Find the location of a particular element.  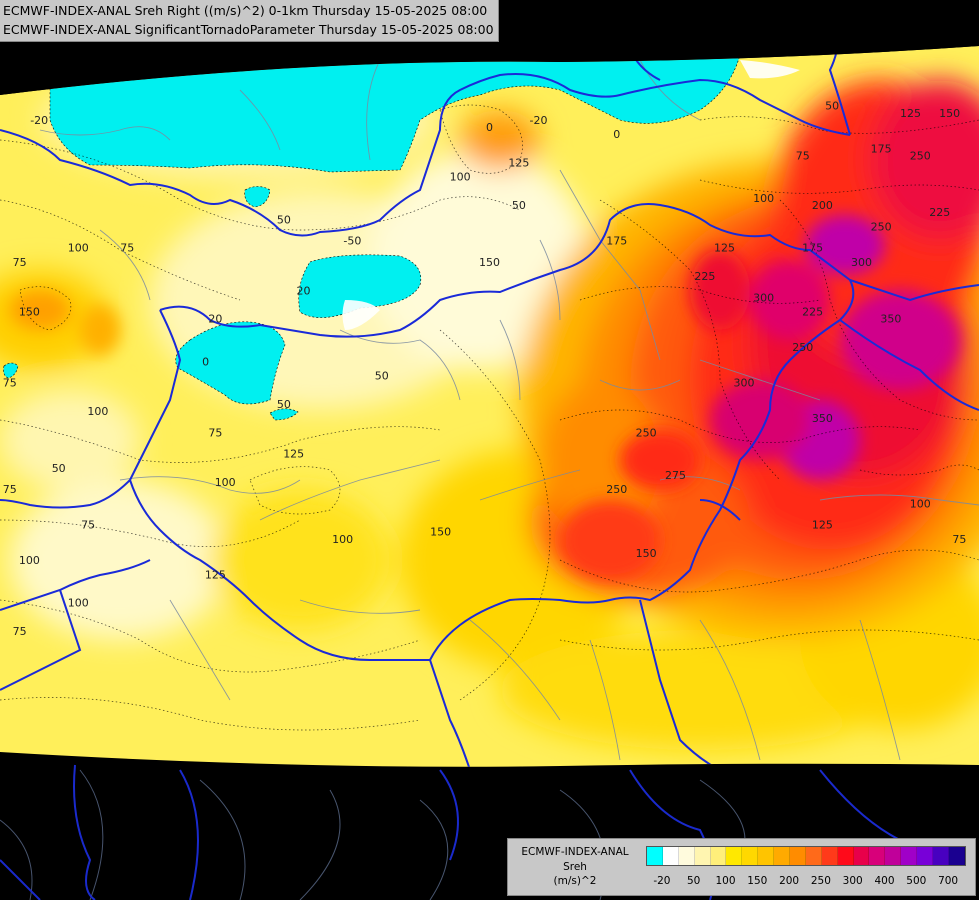

contour-label: 200 is located at coordinates (822, 205).